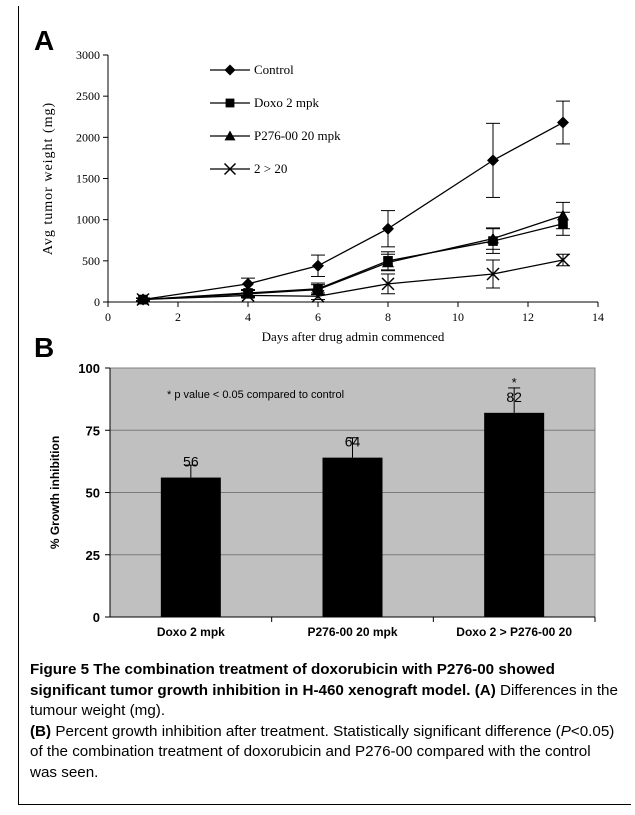  Describe the element at coordinates (353, 442) in the screenshot. I see `data-label: 64` at that location.